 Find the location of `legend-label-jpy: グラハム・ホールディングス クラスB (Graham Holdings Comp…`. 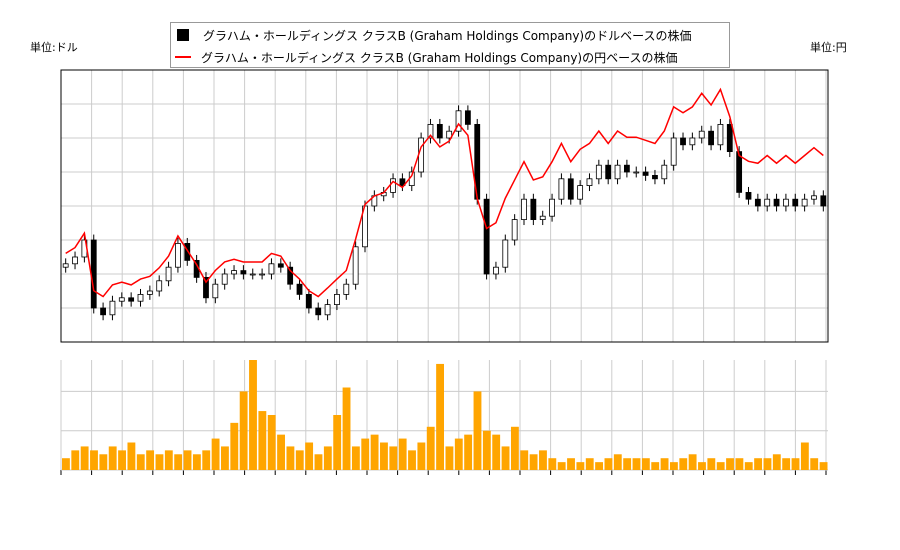

legend-label-jpy: グラハム・ホールディングス クラスB (Graham Holdings Comp… is located at coordinates (439, 57).